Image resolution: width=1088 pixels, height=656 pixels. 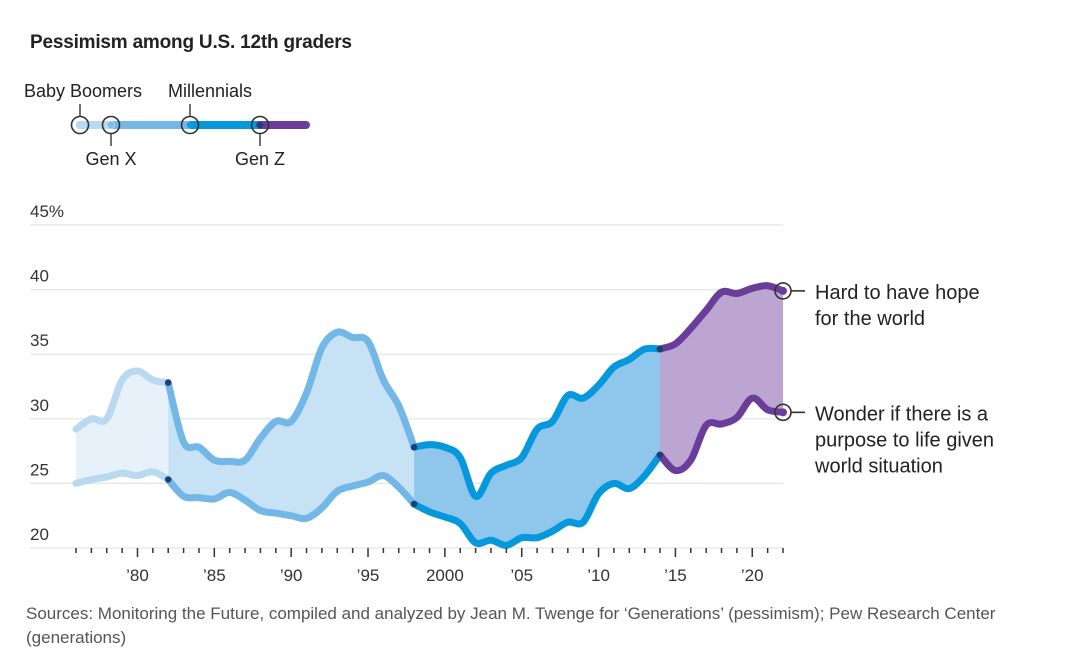 What do you see at coordinates (721, 378) in the screenshot?
I see `area-gen-z` at bounding box center [721, 378].